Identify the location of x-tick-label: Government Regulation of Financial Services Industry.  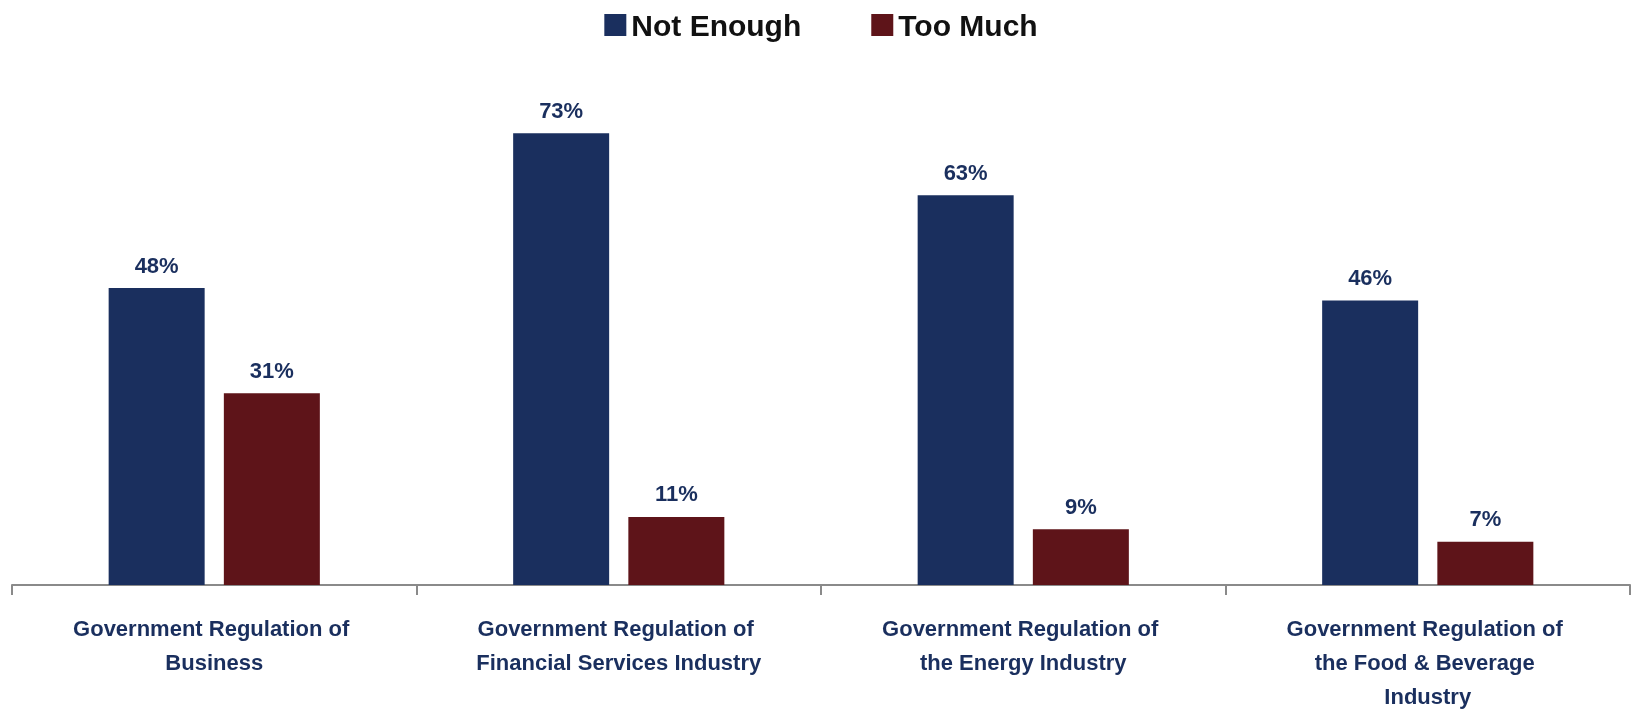
(619, 645).